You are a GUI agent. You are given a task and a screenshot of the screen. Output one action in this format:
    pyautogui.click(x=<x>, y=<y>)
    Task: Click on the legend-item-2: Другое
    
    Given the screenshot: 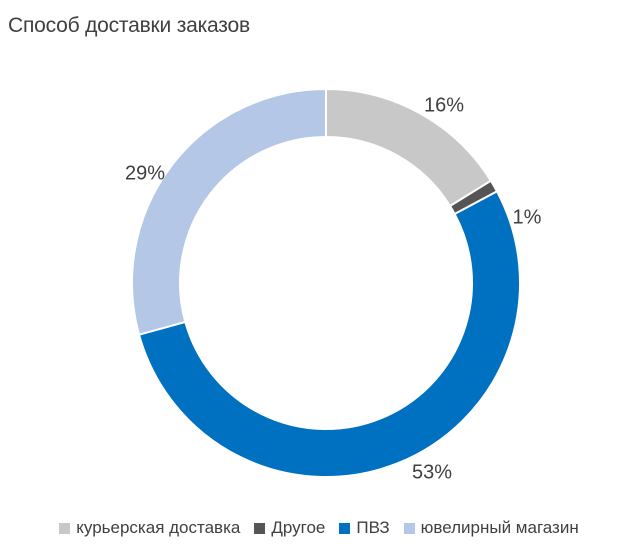 What is the action you would take?
    pyautogui.click(x=289, y=528)
    